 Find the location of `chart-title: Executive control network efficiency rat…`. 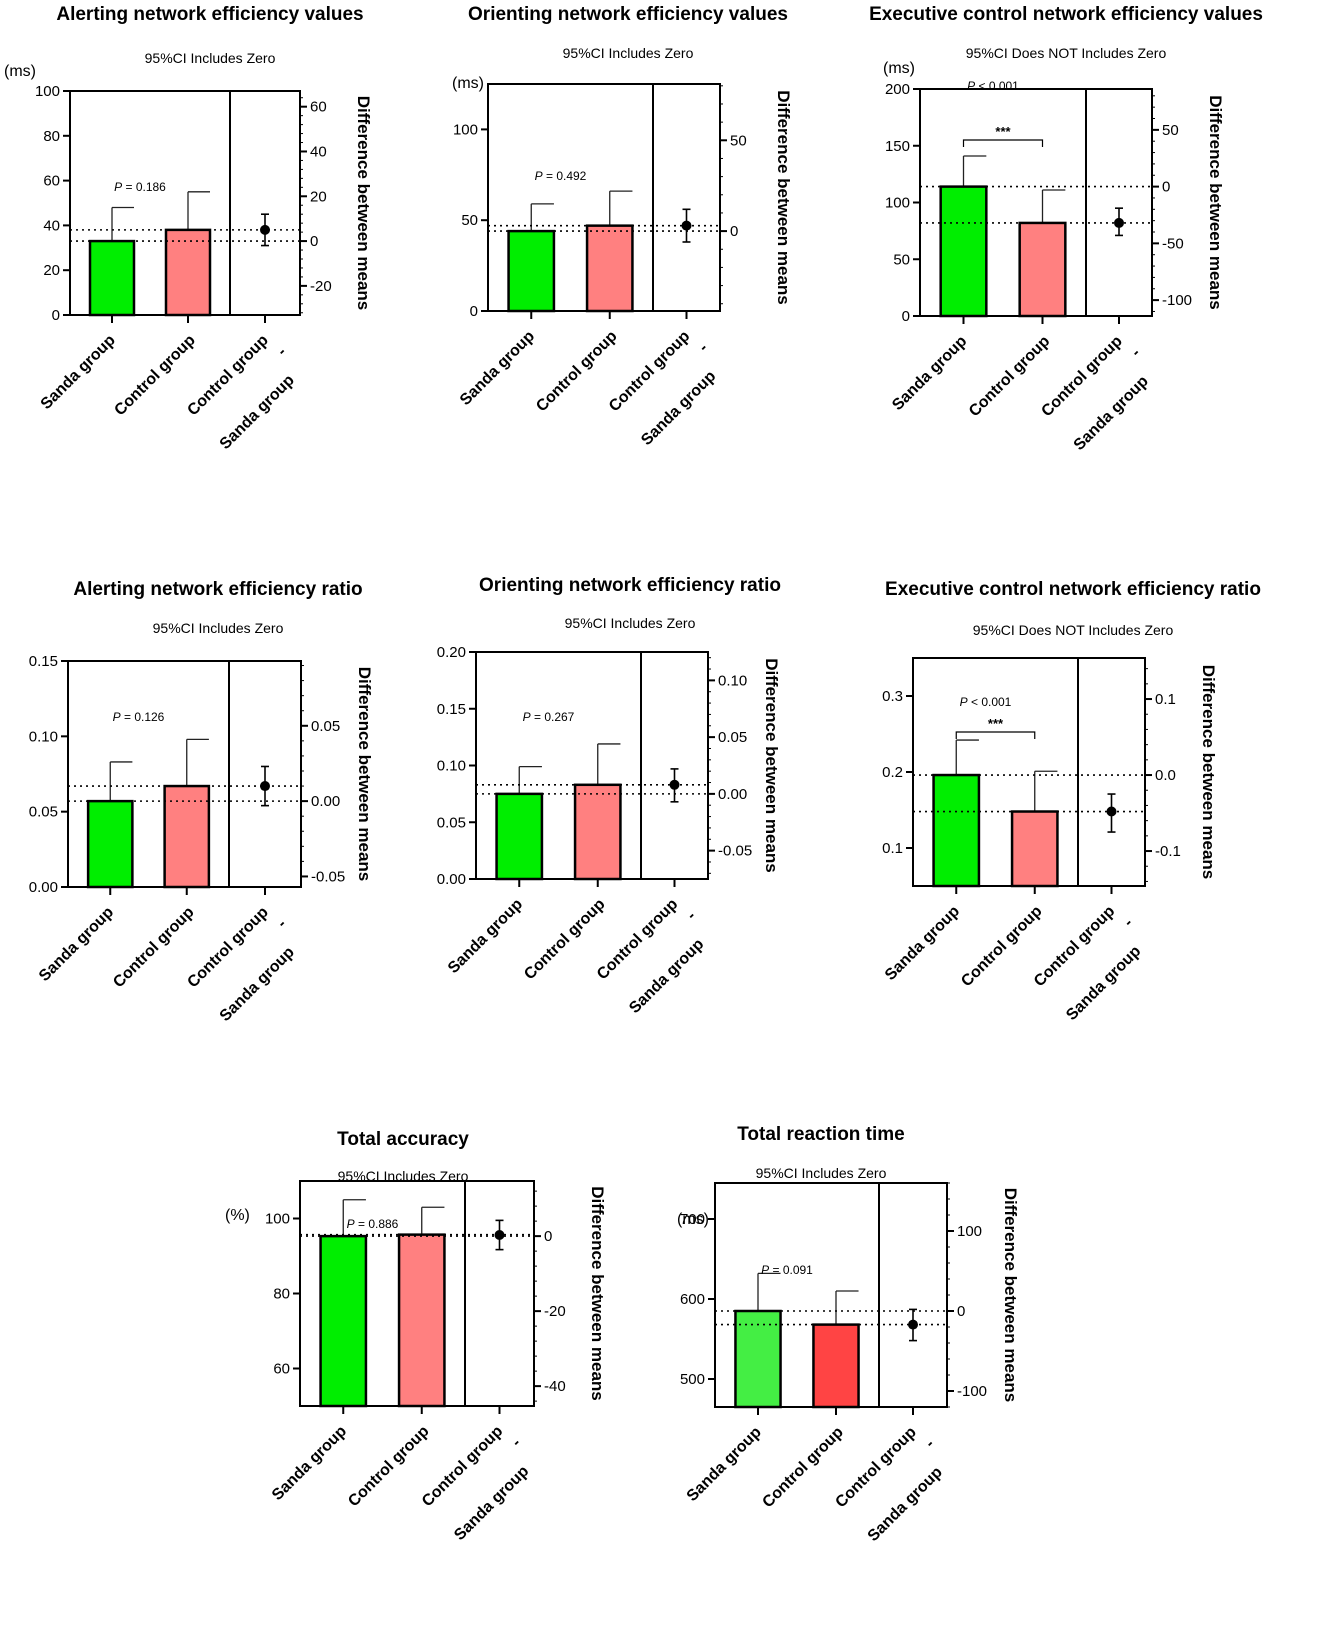

chart-title: Executive control network efficiency rat… is located at coordinates (1073, 589).